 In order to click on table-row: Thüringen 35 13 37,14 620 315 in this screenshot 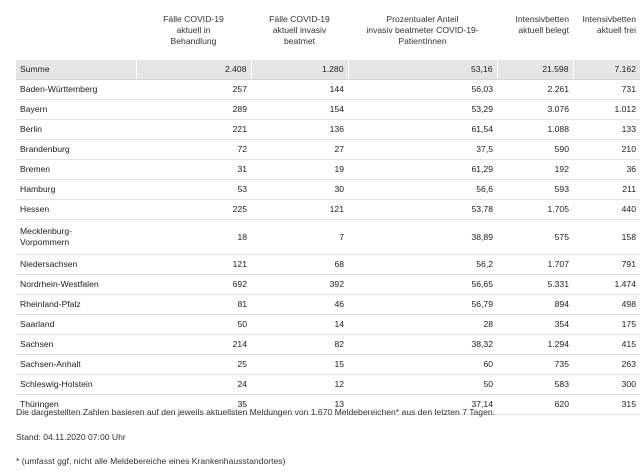, I will do `click(328, 405)`.